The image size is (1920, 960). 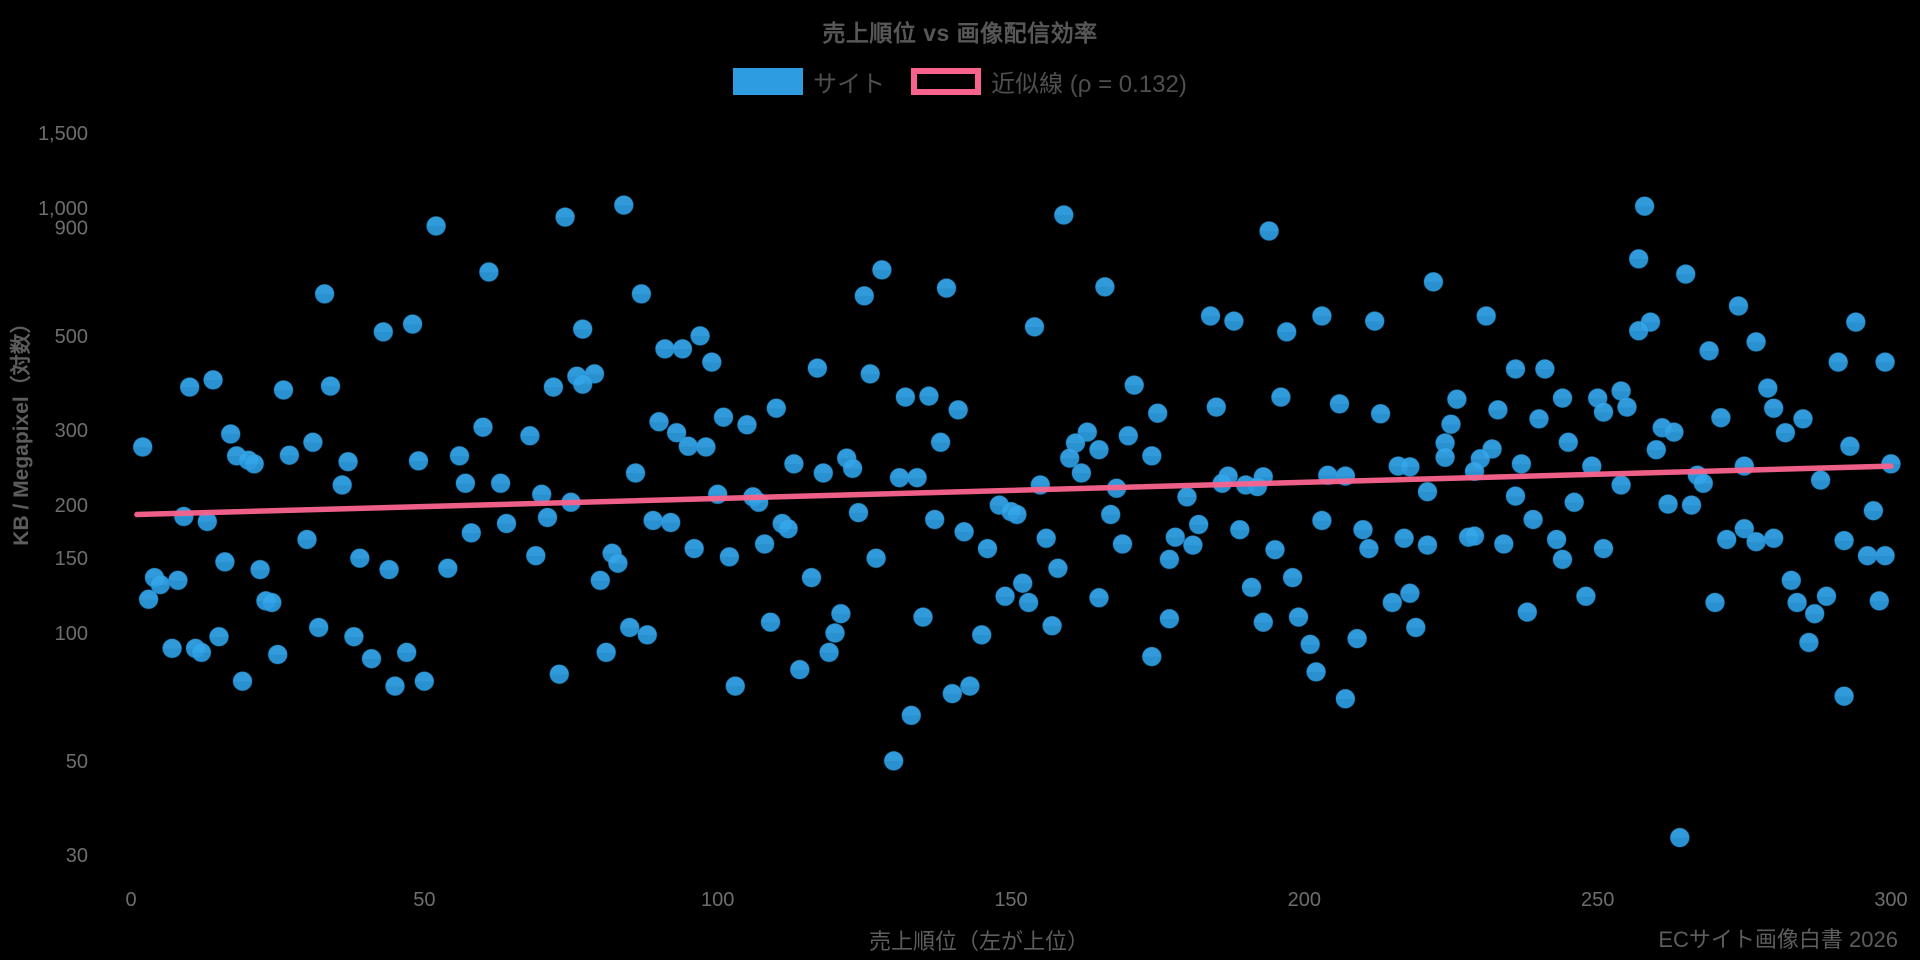 I want to click on x-tick-label: 250, so click(x=1597, y=900).